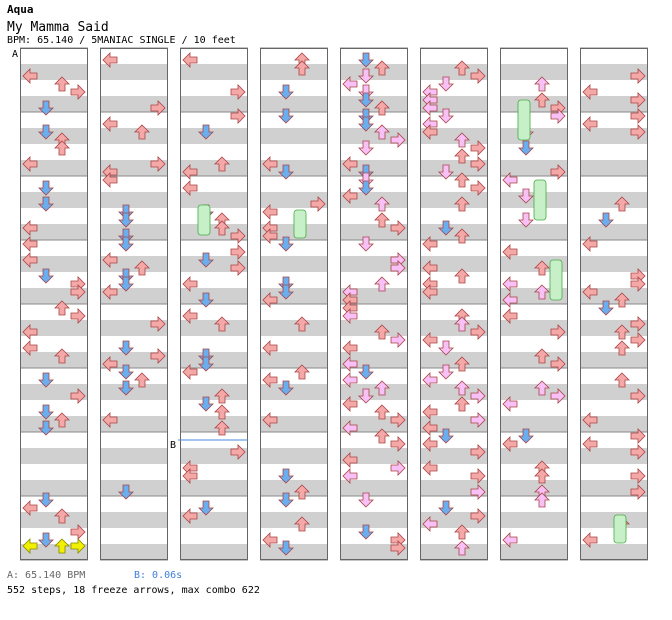 This screenshot has width=672, height=620. What do you see at coordinates (20, 9) in the screenshot?
I see `song-artist: Aqua` at bounding box center [20, 9].